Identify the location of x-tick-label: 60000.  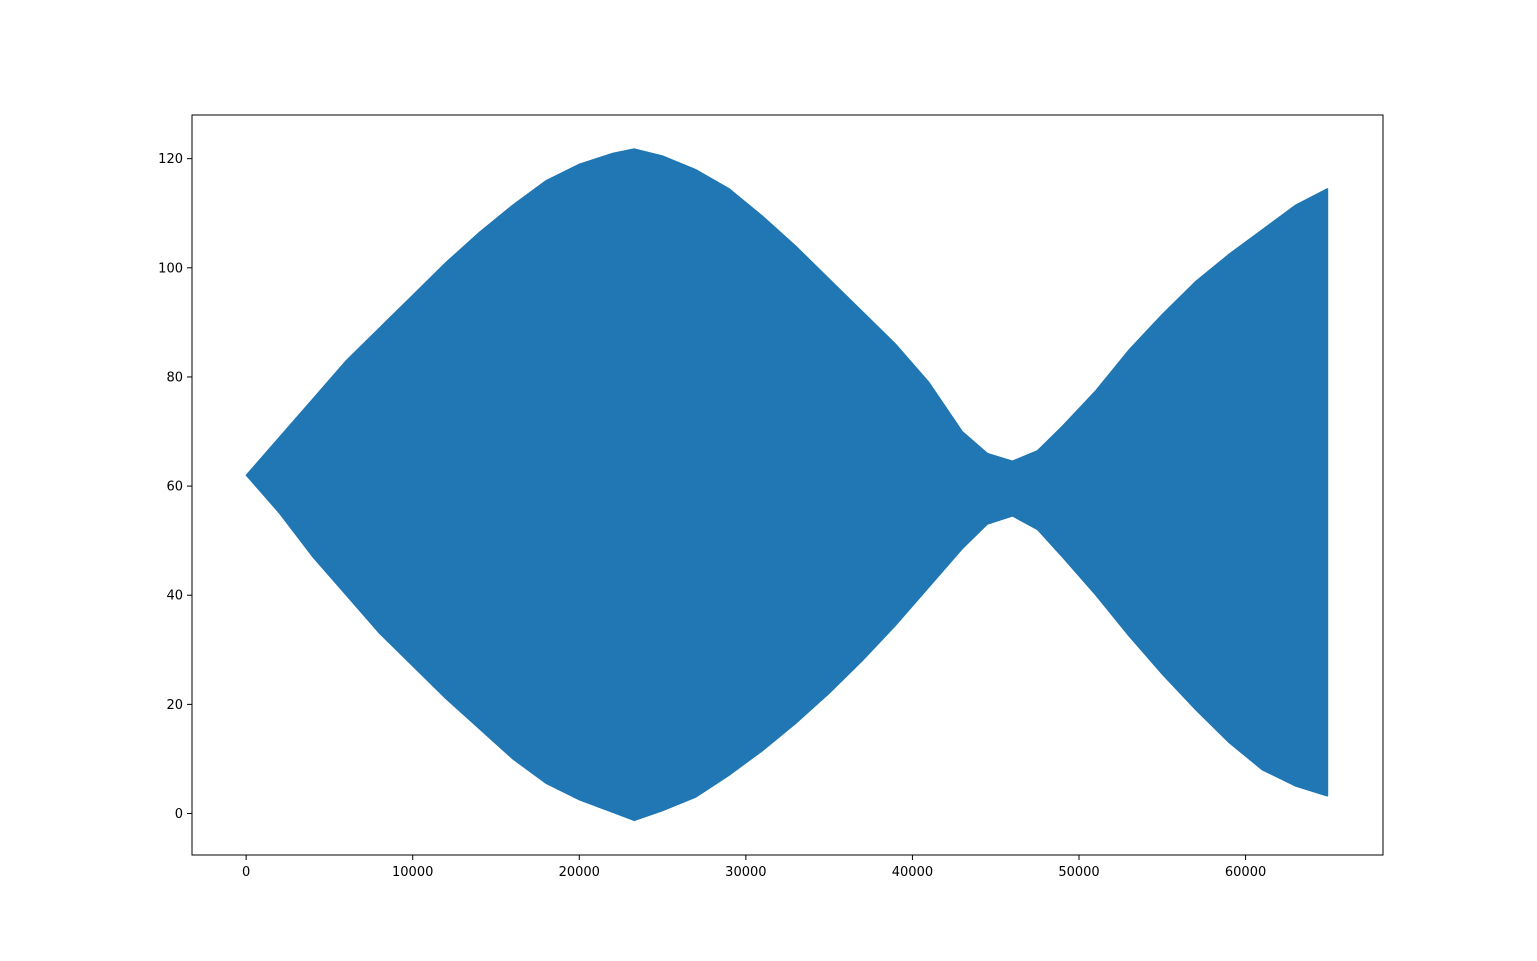
(1245, 872).